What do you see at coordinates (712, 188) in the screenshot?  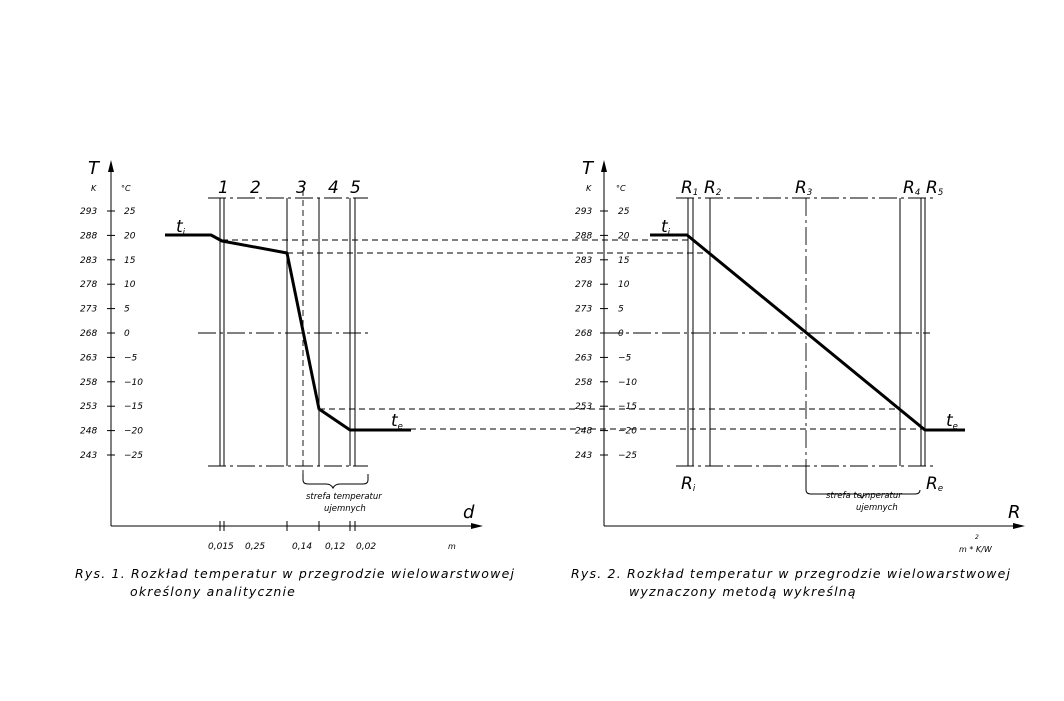 I see `fig2-R2-label: R2` at bounding box center [712, 188].